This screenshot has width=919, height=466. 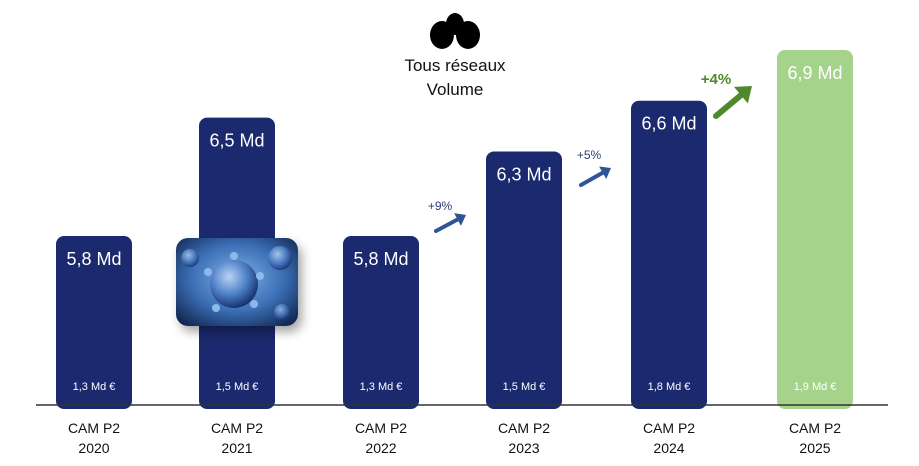 I want to click on bar-amount-label: 1,9 Md €, so click(x=815, y=387).